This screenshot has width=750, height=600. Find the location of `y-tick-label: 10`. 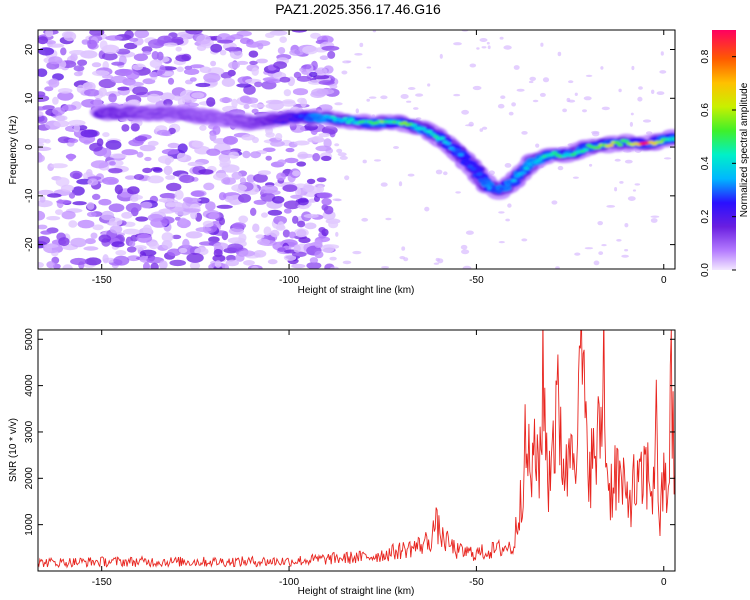

y-tick-label: 10 is located at coordinates (29, 98).